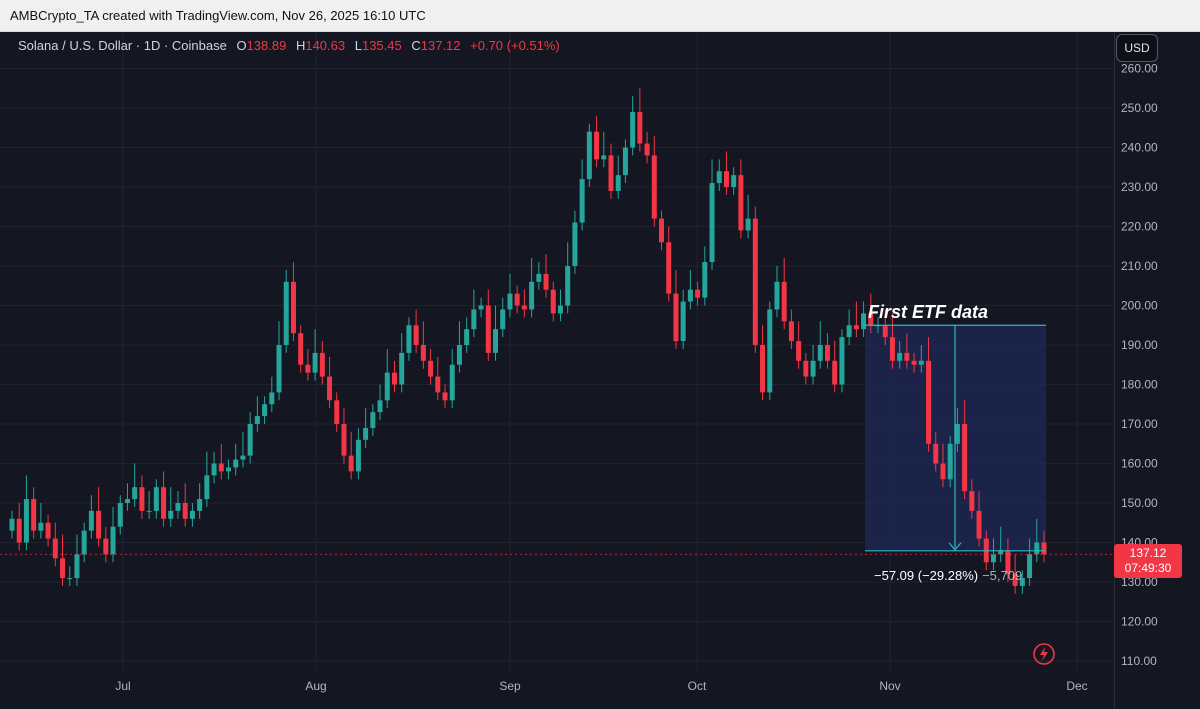  What do you see at coordinates (1139, 69) in the screenshot?
I see `price-tick-label: 260.00` at bounding box center [1139, 69].